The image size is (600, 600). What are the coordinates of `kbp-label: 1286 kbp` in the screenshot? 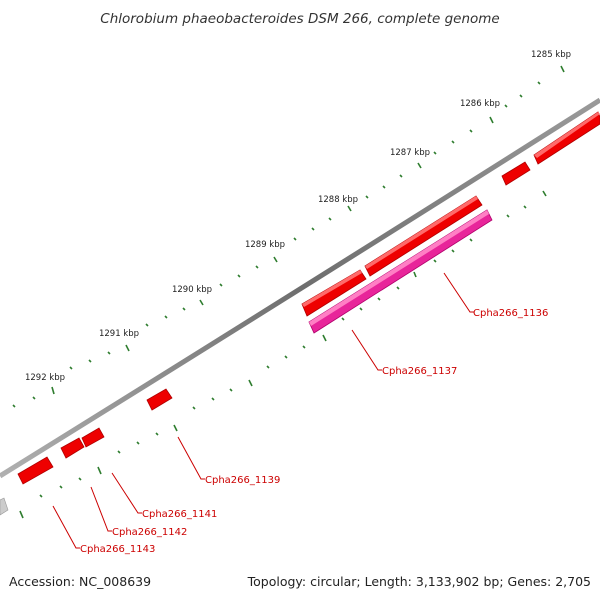 It's located at (480, 104).